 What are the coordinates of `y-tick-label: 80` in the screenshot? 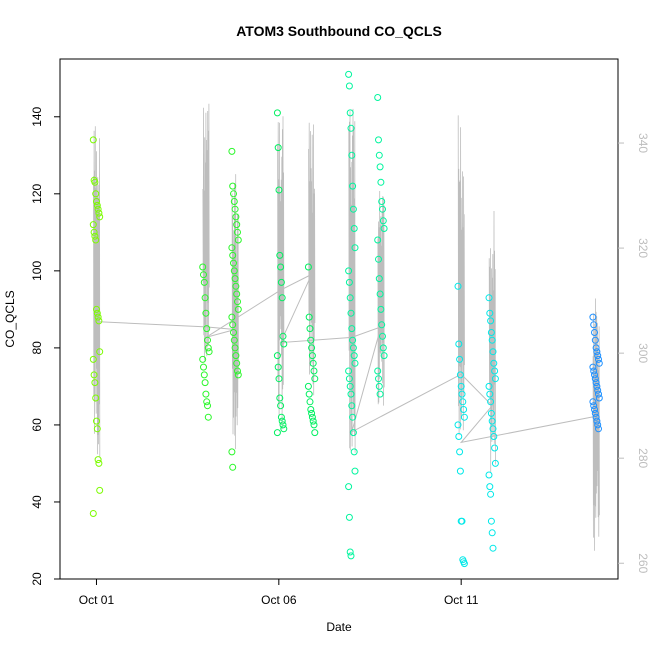 It's located at (37, 348).